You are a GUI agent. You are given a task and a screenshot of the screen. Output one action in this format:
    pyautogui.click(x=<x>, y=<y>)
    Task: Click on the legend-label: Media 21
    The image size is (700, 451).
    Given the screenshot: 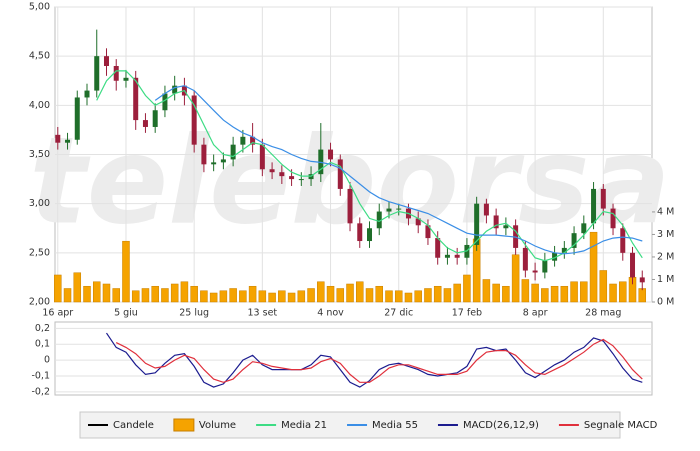 What is the action you would take?
    pyautogui.click(x=304, y=425)
    